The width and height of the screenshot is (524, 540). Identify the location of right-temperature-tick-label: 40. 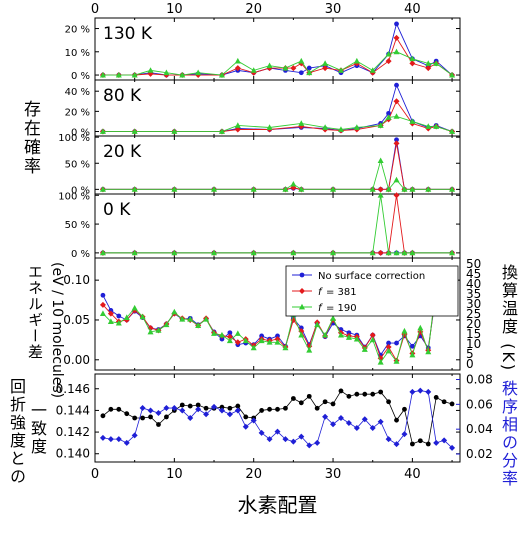
(473, 284).